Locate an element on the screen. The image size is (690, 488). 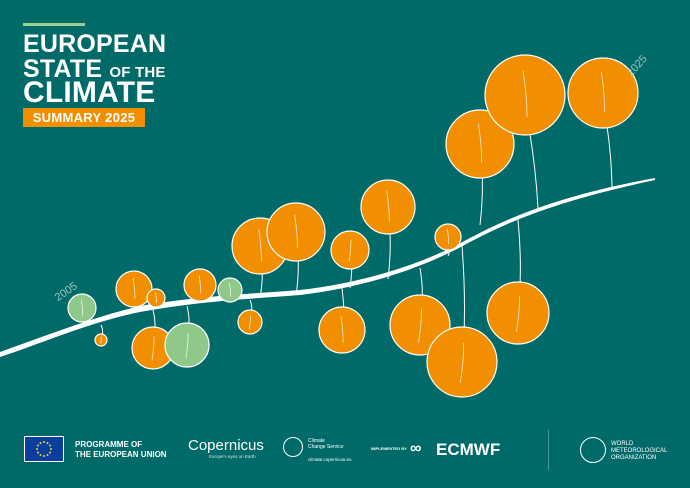
ecmwf-swirl-icon: ∞ is located at coordinates (416, 448).